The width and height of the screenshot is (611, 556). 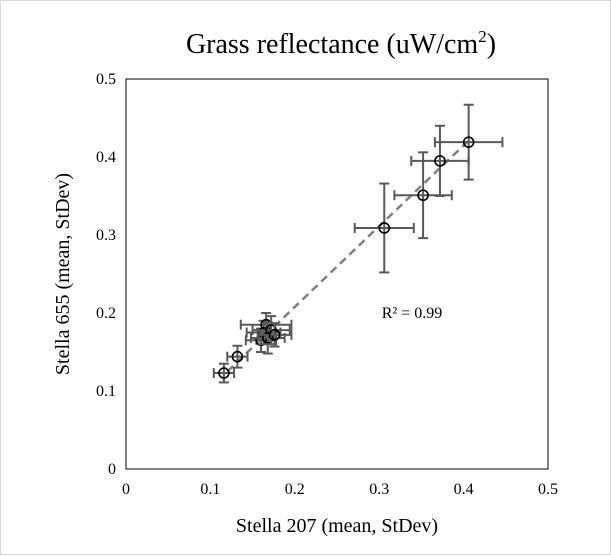 What do you see at coordinates (412, 313) in the screenshot?
I see `r-squared-annotation: R² = 0.99` at bounding box center [412, 313].